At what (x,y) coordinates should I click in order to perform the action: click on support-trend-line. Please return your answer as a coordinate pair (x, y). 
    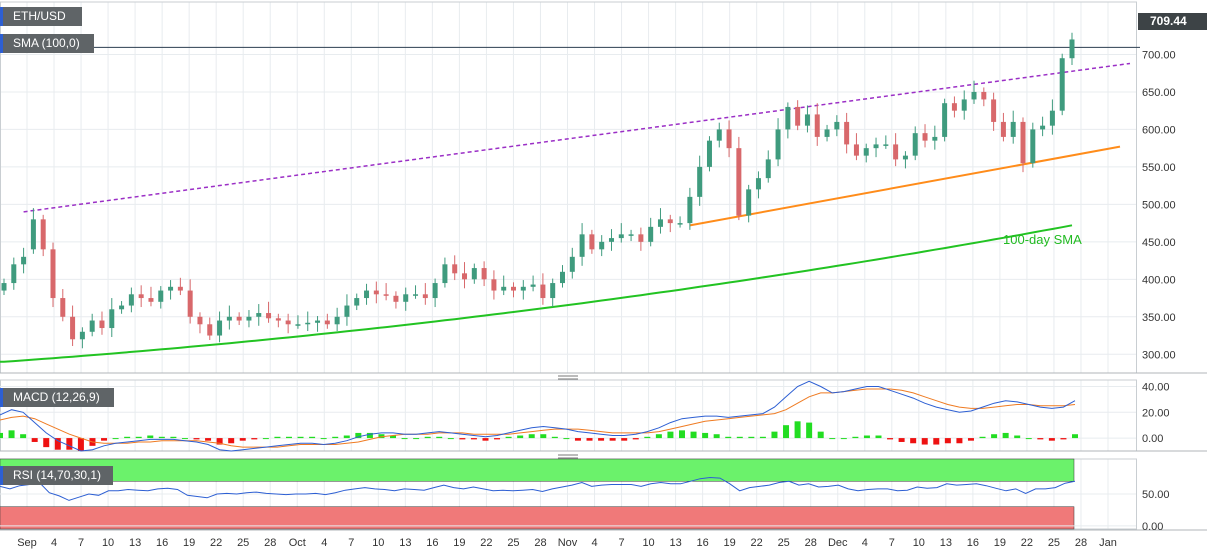
    Looking at the image, I should click on (905, 186).